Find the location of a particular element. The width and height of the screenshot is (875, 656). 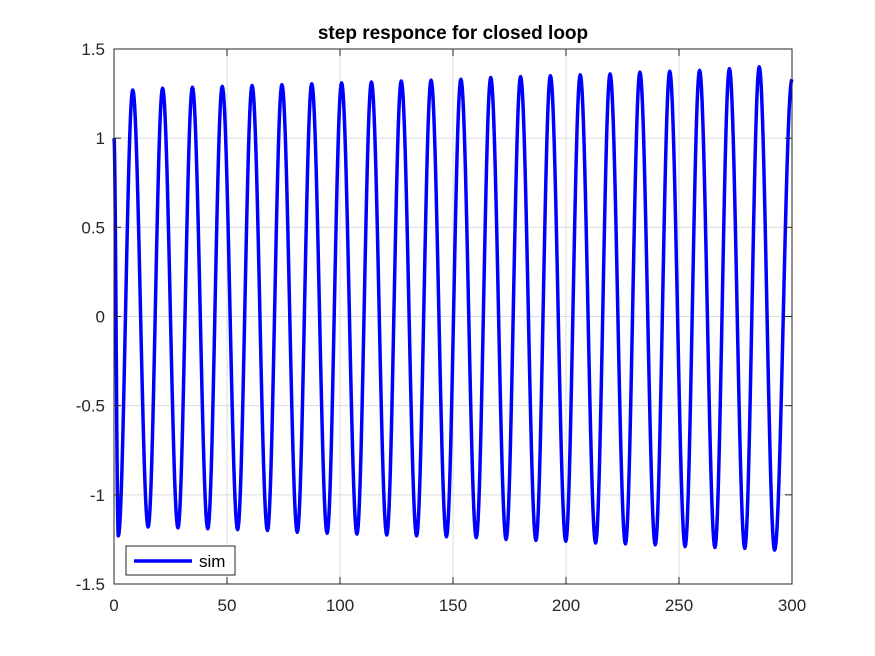

legend: sim is located at coordinates (180, 560).